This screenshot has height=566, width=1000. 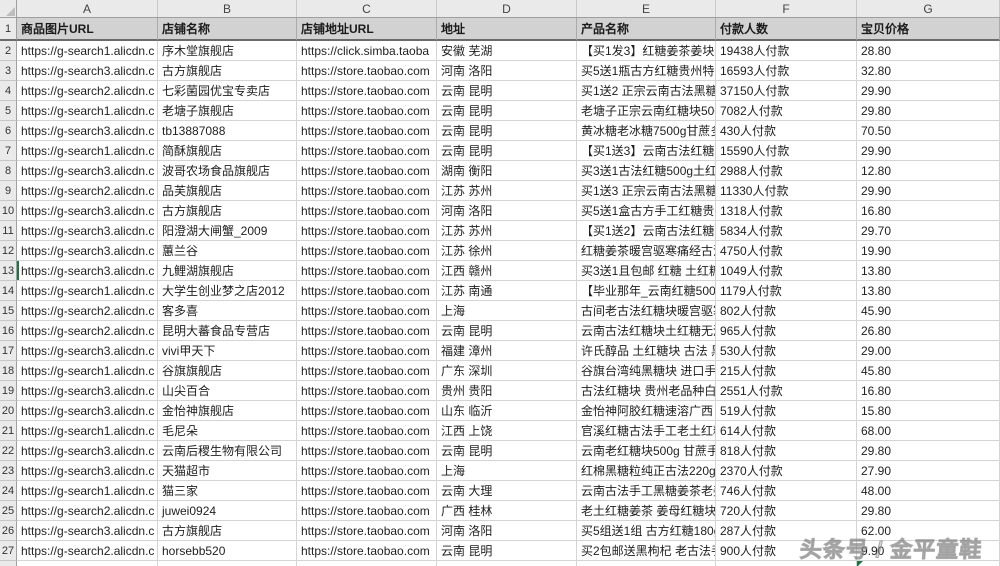 What do you see at coordinates (786, 491) in the screenshot?
I see `cell-F24: 746人付款` at bounding box center [786, 491].